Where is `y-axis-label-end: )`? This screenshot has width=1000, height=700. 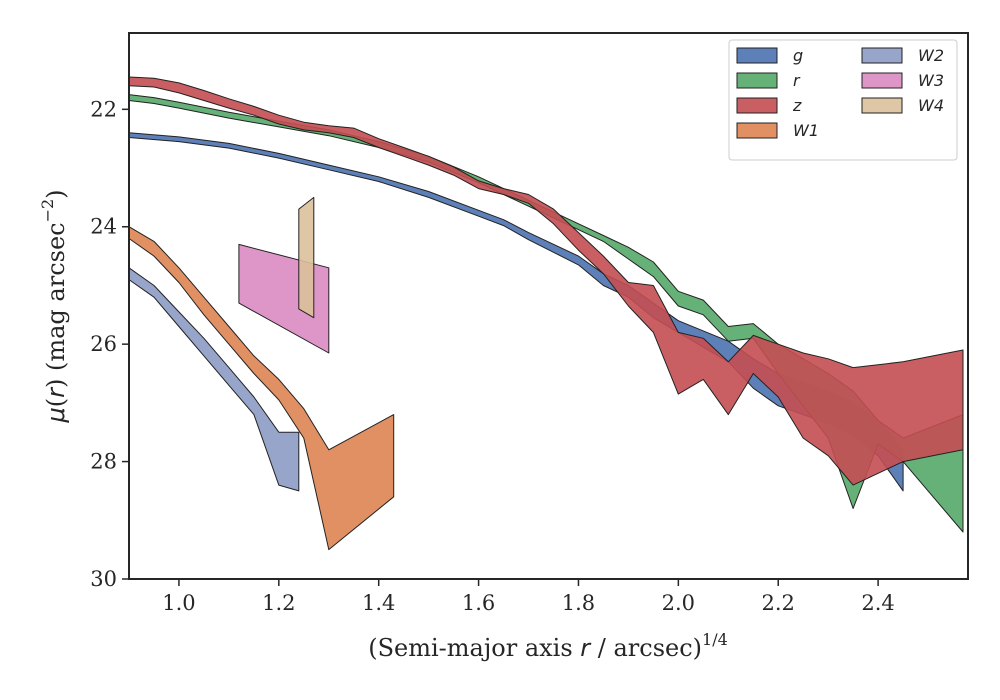 y-axis-label-end: ) is located at coordinates (56, 193).